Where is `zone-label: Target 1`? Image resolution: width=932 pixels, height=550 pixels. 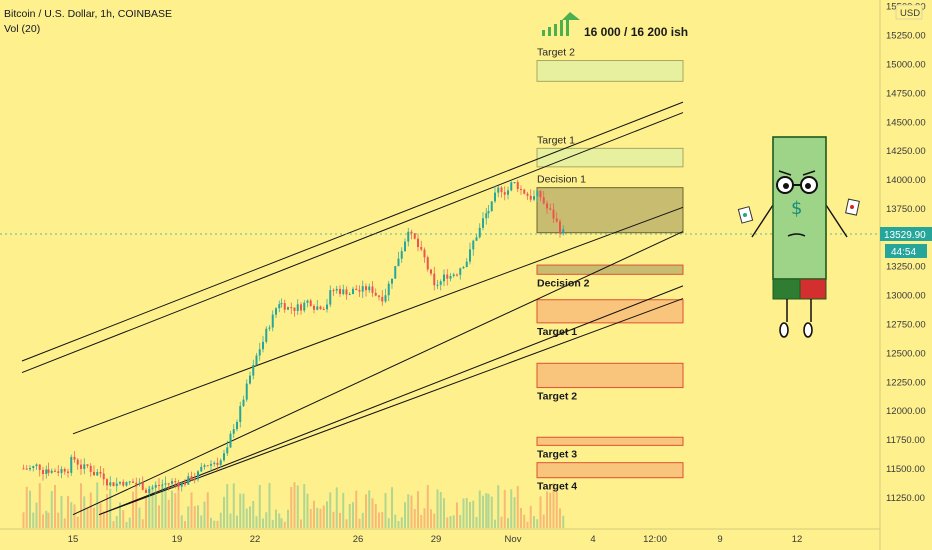 zone-label: Target 1 is located at coordinates (556, 140).